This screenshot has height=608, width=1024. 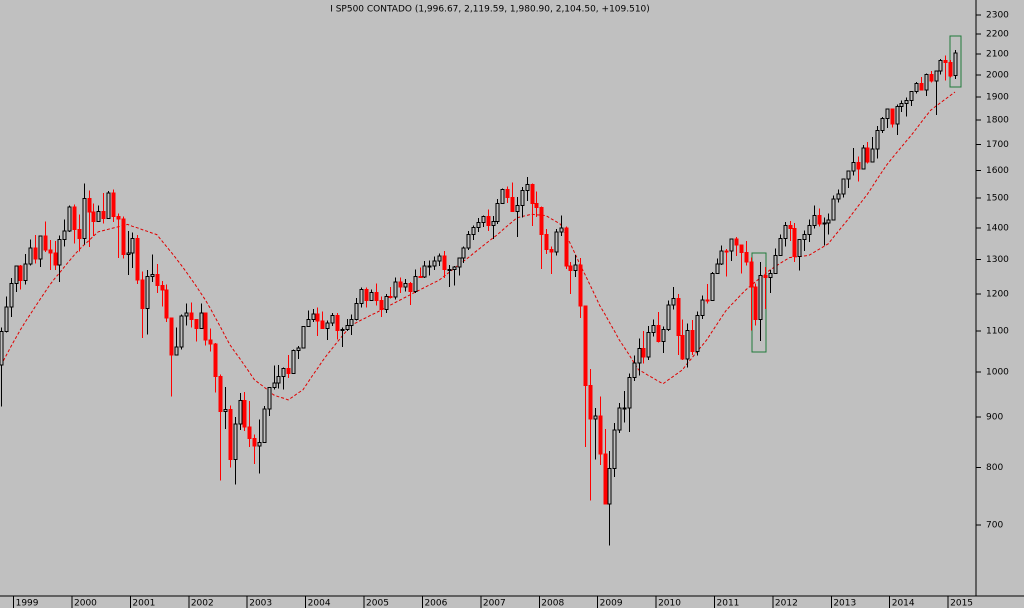 What do you see at coordinates (844, 603) in the screenshot?
I see `x-tick-label: 2013` at bounding box center [844, 603].